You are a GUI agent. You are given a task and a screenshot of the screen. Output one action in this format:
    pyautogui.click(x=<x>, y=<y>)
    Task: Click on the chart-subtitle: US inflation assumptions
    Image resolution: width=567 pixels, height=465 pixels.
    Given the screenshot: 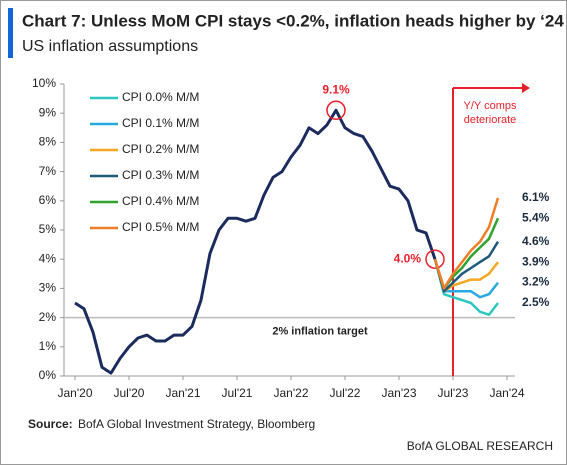 What is the action you would take?
    pyautogui.click(x=110, y=46)
    